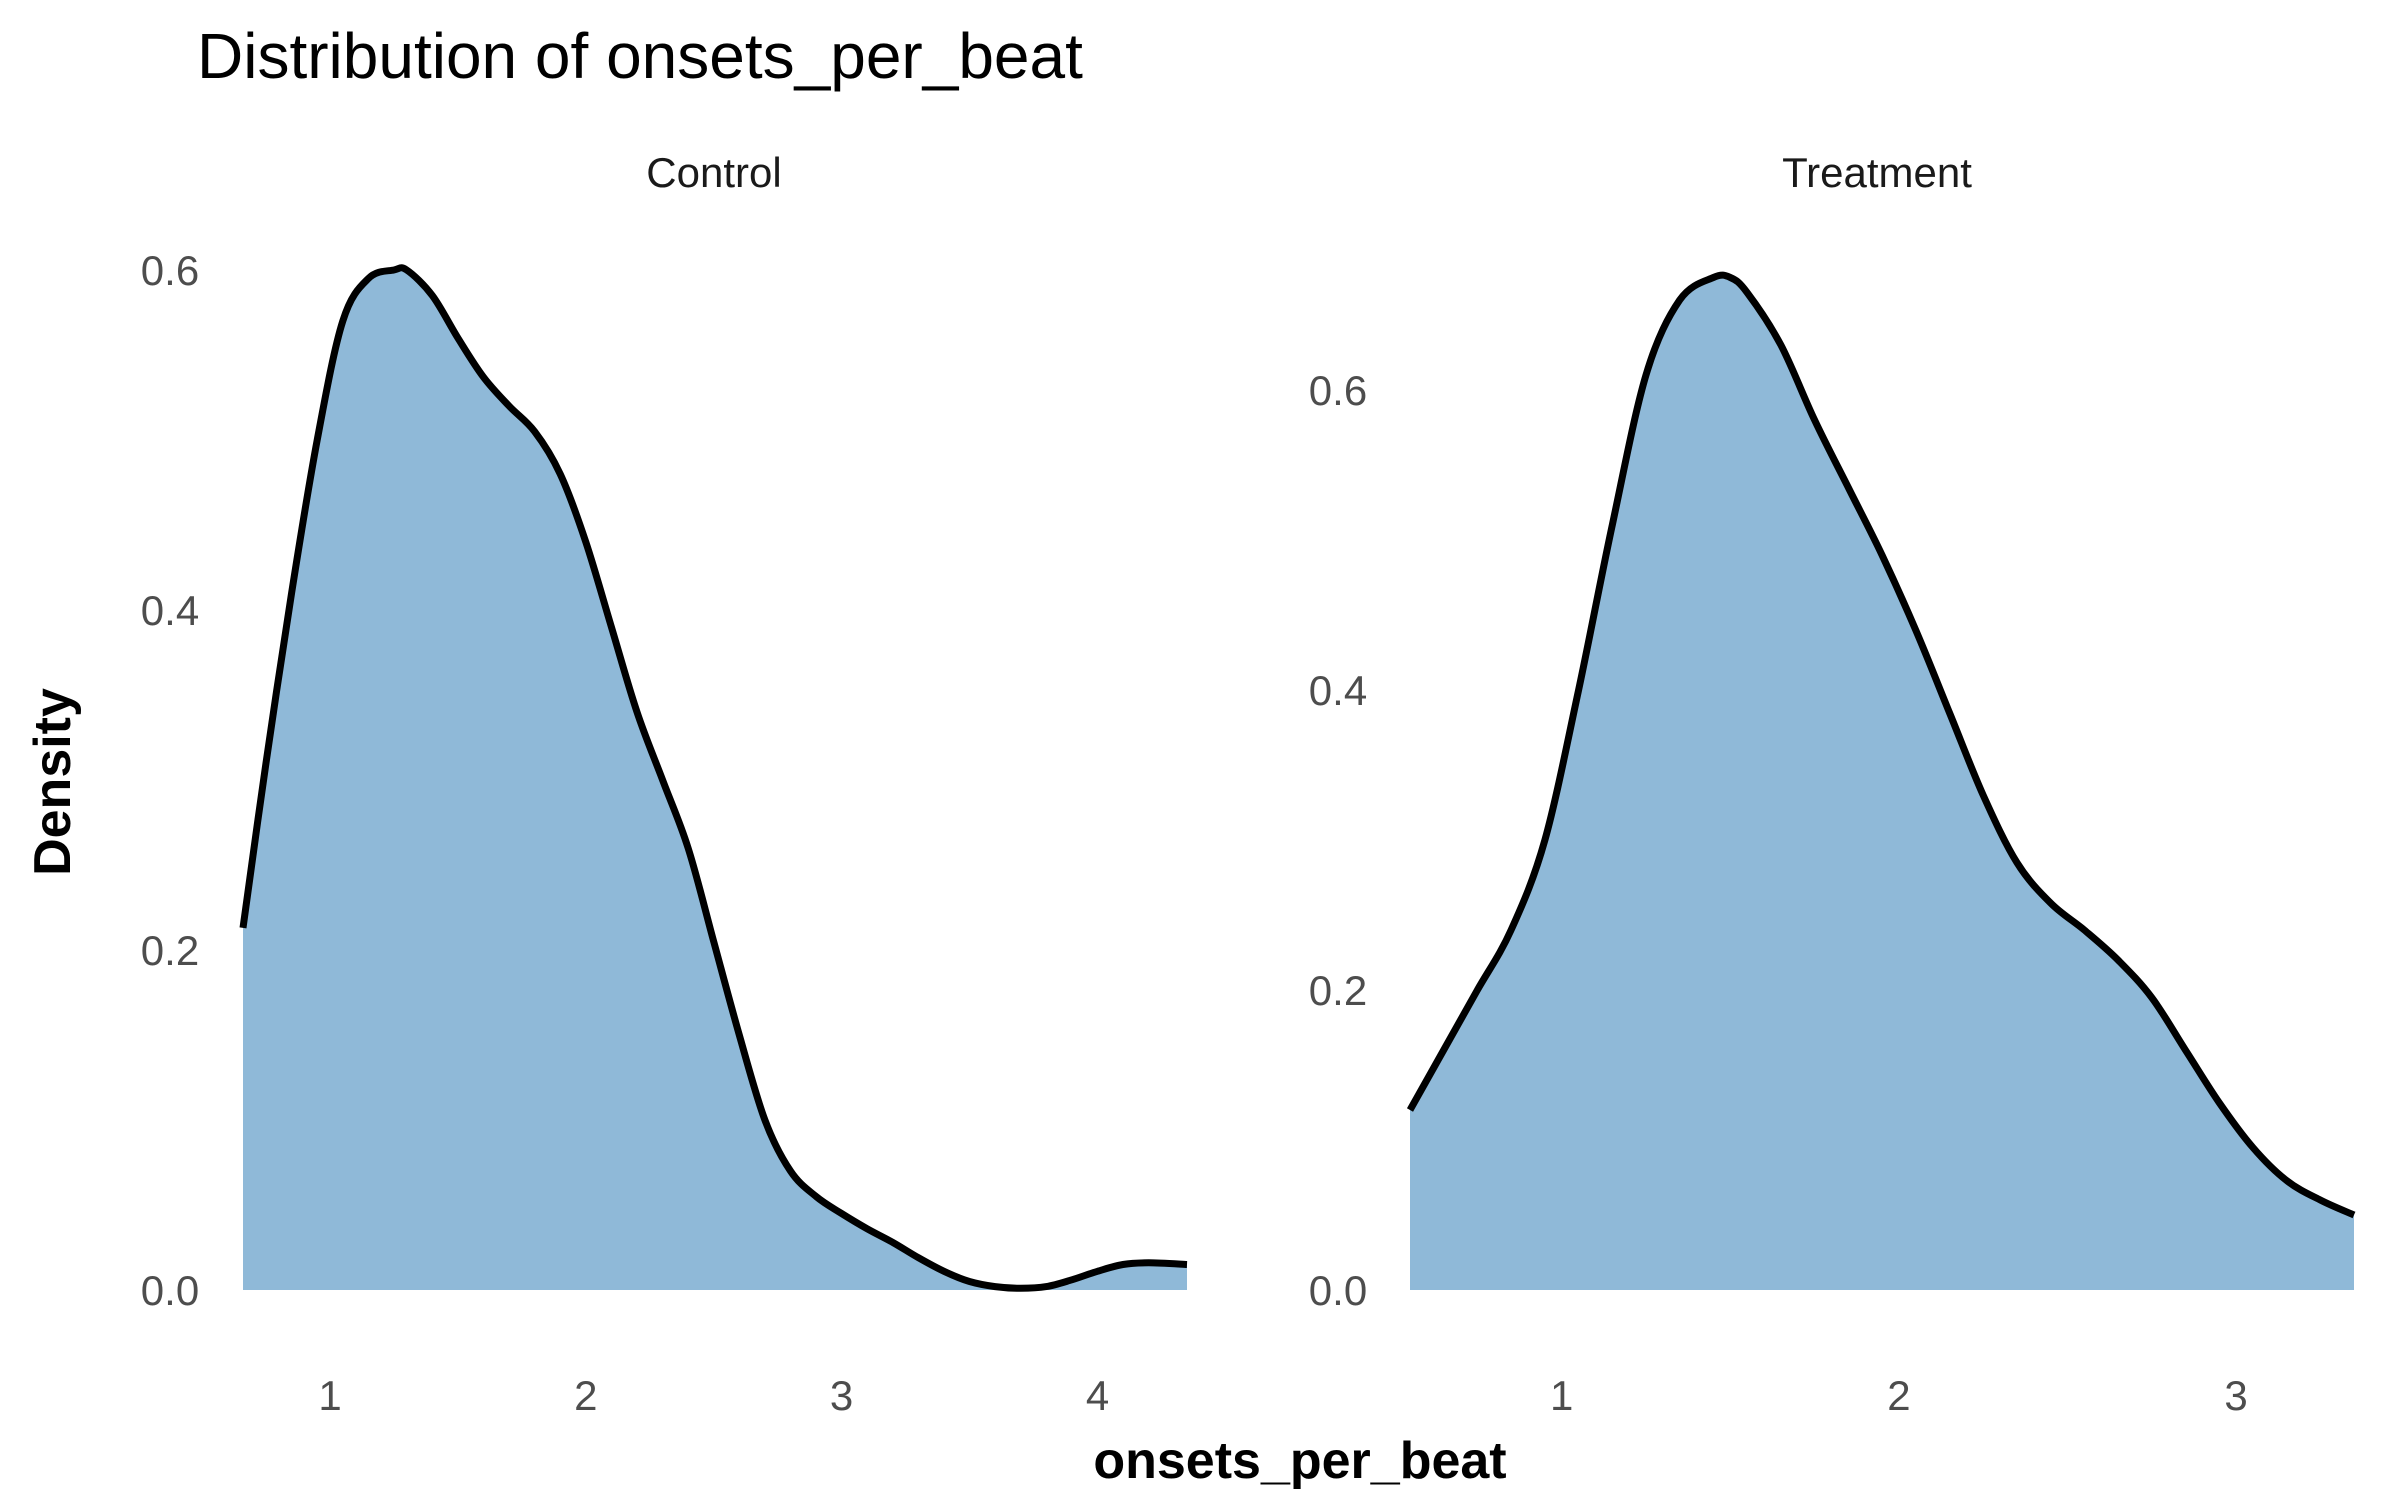 This screenshot has height=1500, width=2400. Describe the element at coordinates (1097, 1395) in the screenshot. I see `x-tick-label: 4` at that location.